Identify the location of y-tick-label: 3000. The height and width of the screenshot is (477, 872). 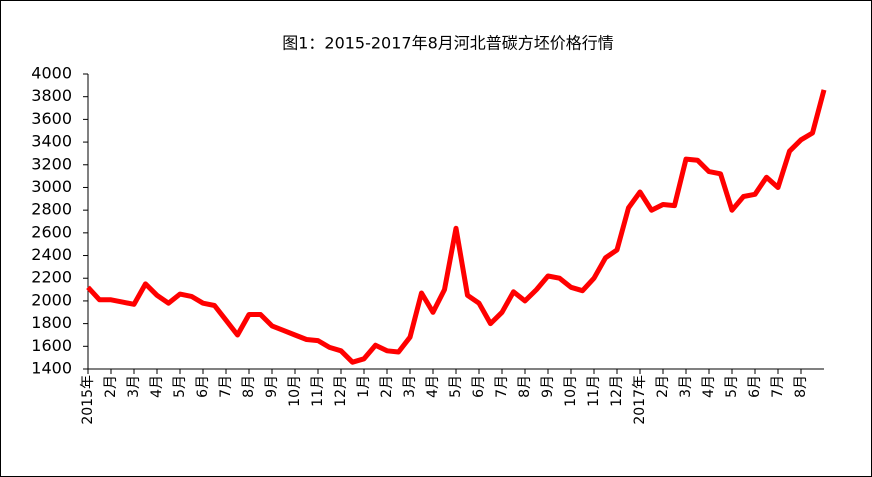
(51, 186).